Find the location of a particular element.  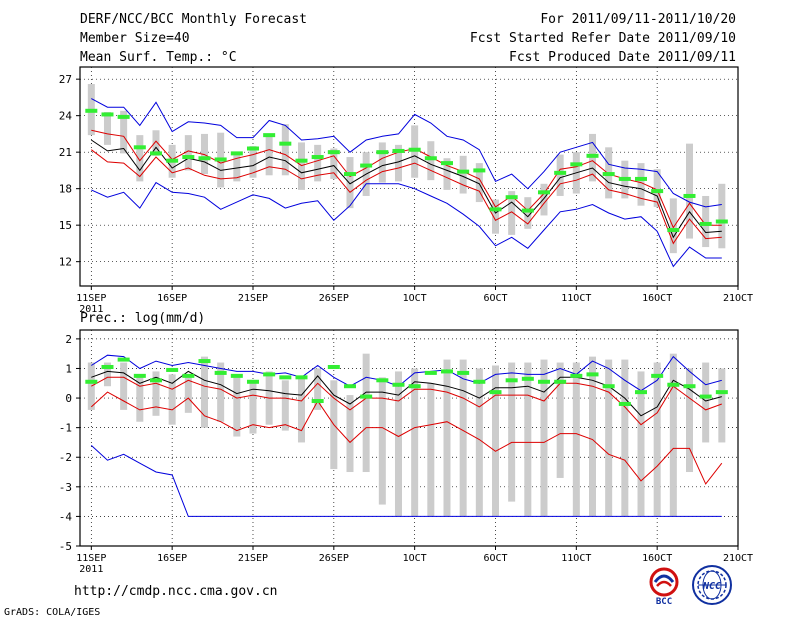

panel2-series-max is located at coordinates (406, 373).